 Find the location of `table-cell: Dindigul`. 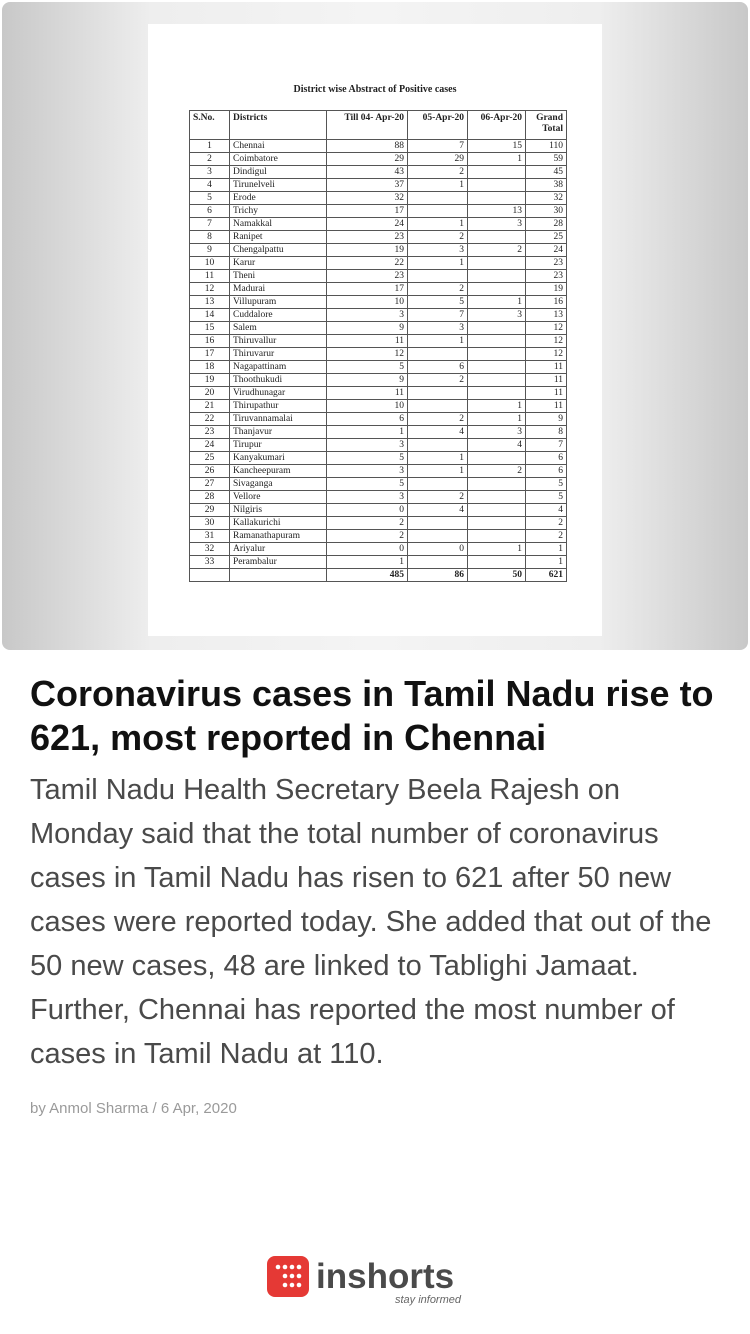

table-cell: Dindigul is located at coordinates (278, 172).